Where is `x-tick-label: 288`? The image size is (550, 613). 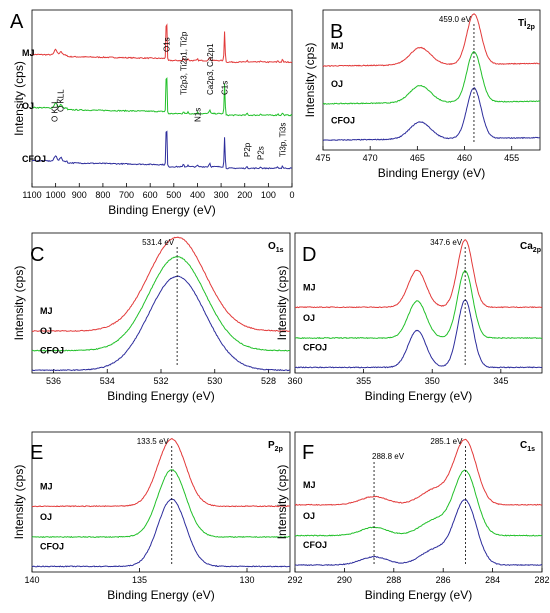
x-tick-label: 288 is located at coordinates (393, 580).